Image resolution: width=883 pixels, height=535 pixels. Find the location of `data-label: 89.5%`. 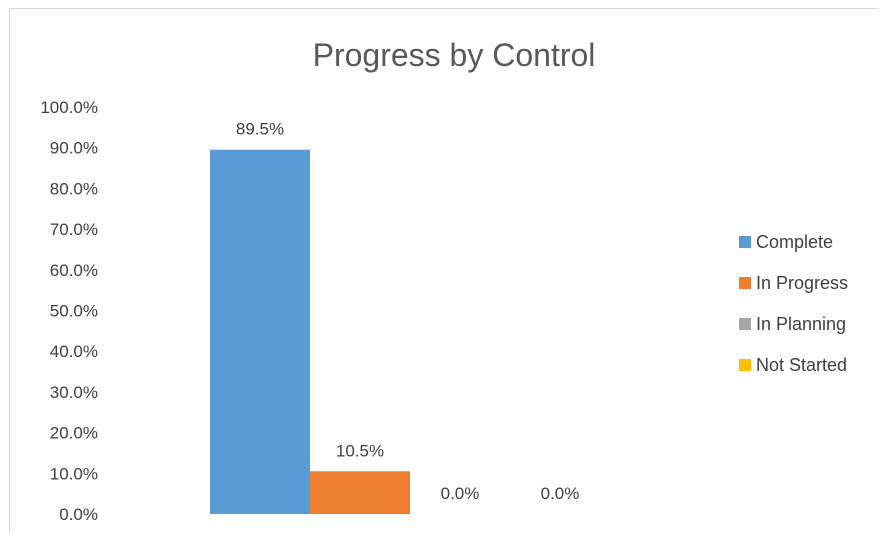

data-label: 89.5% is located at coordinates (260, 129).